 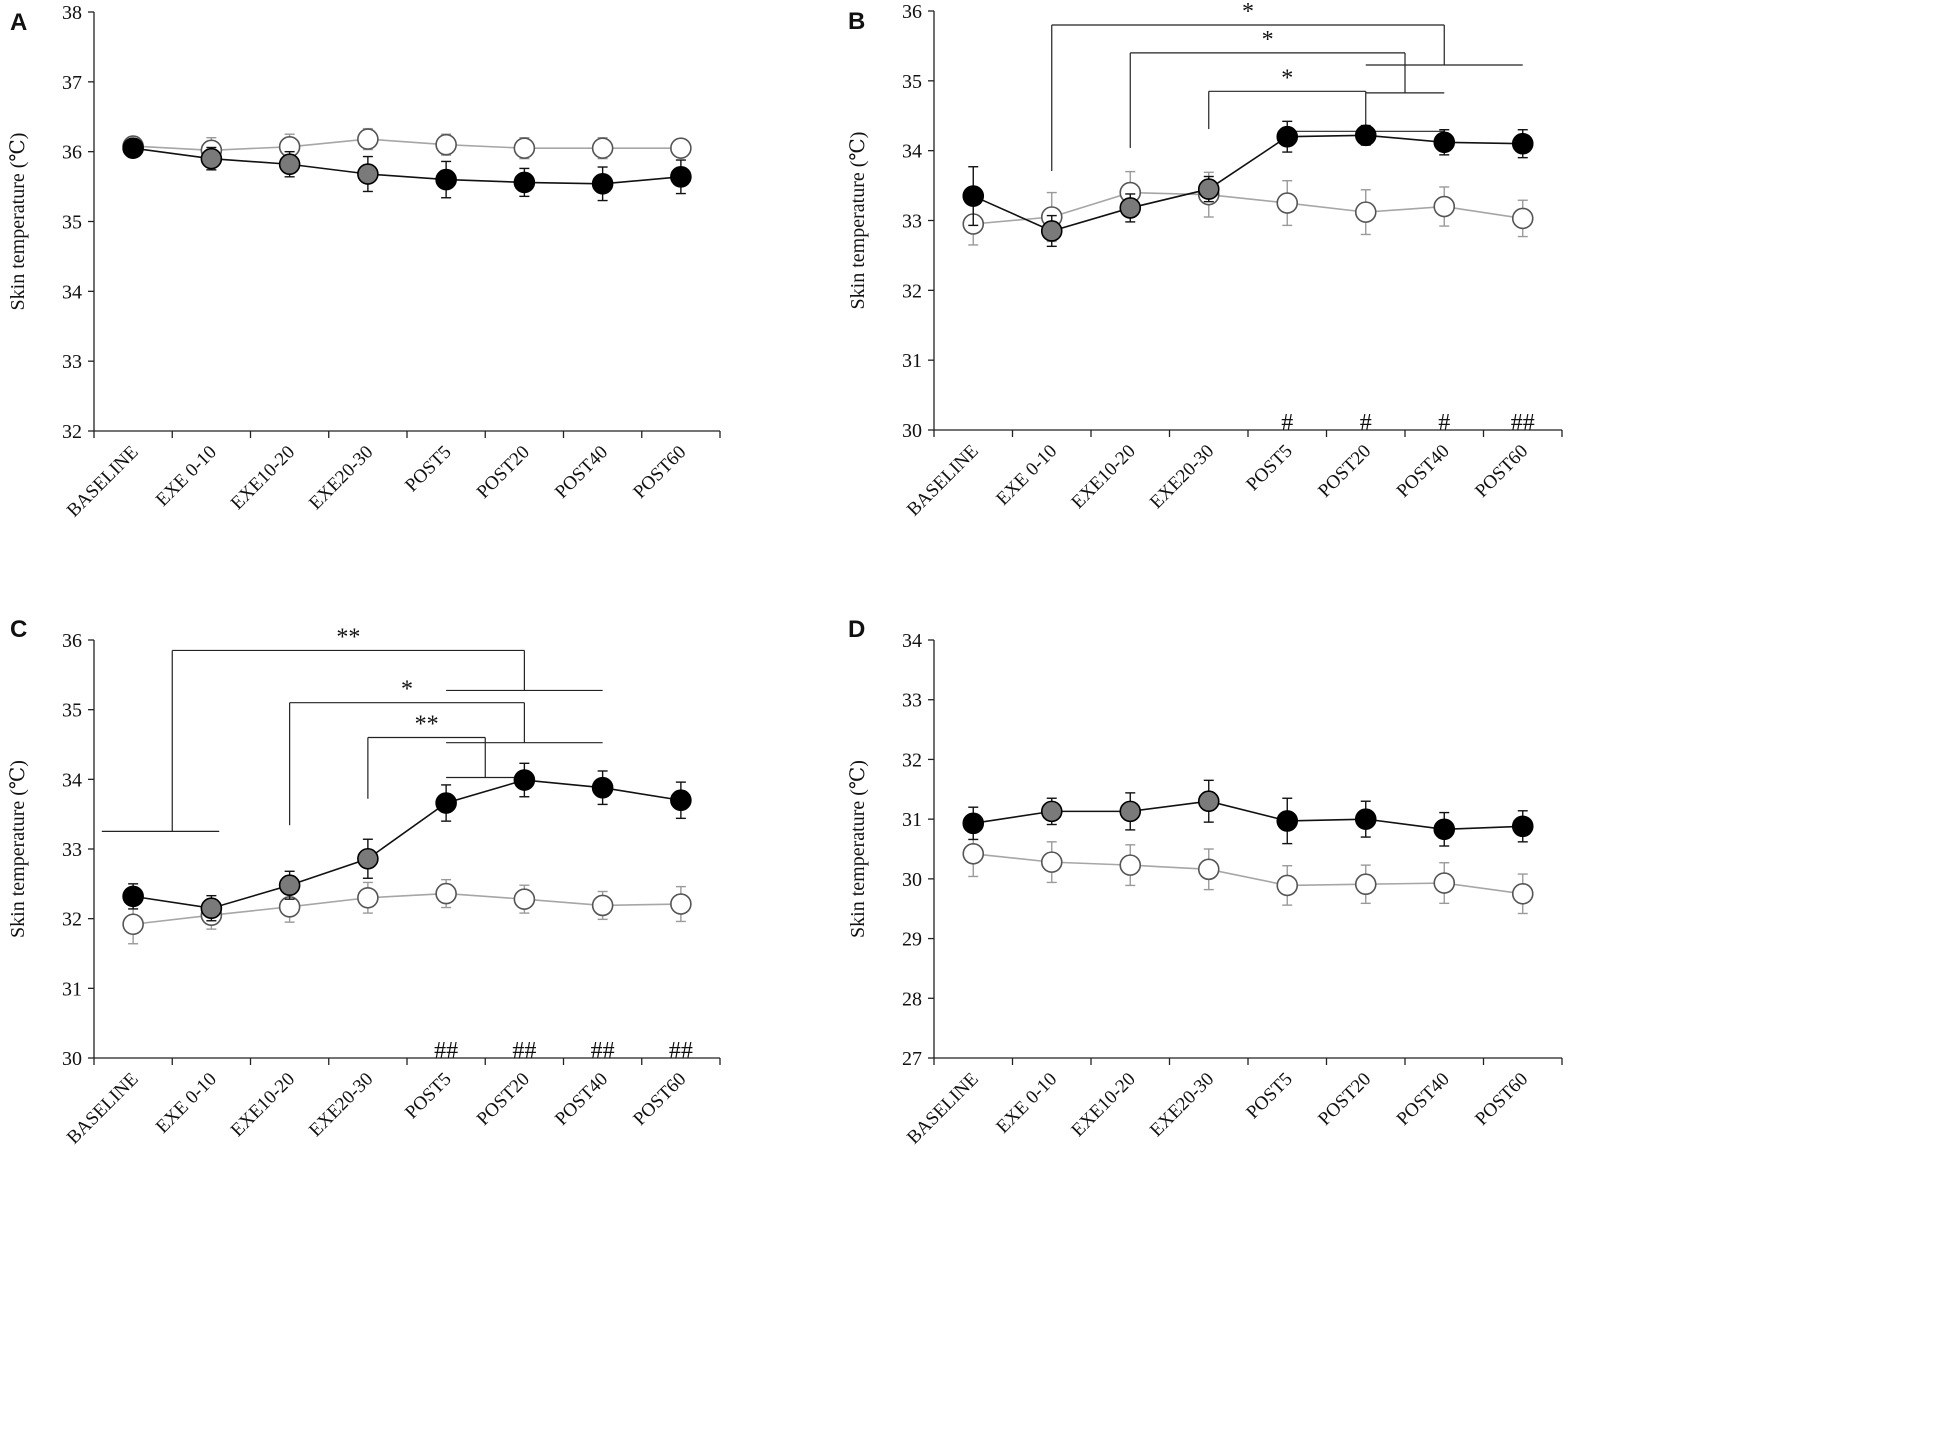 What do you see at coordinates (856, 629) in the screenshot?
I see `panel-label: D` at bounding box center [856, 629].